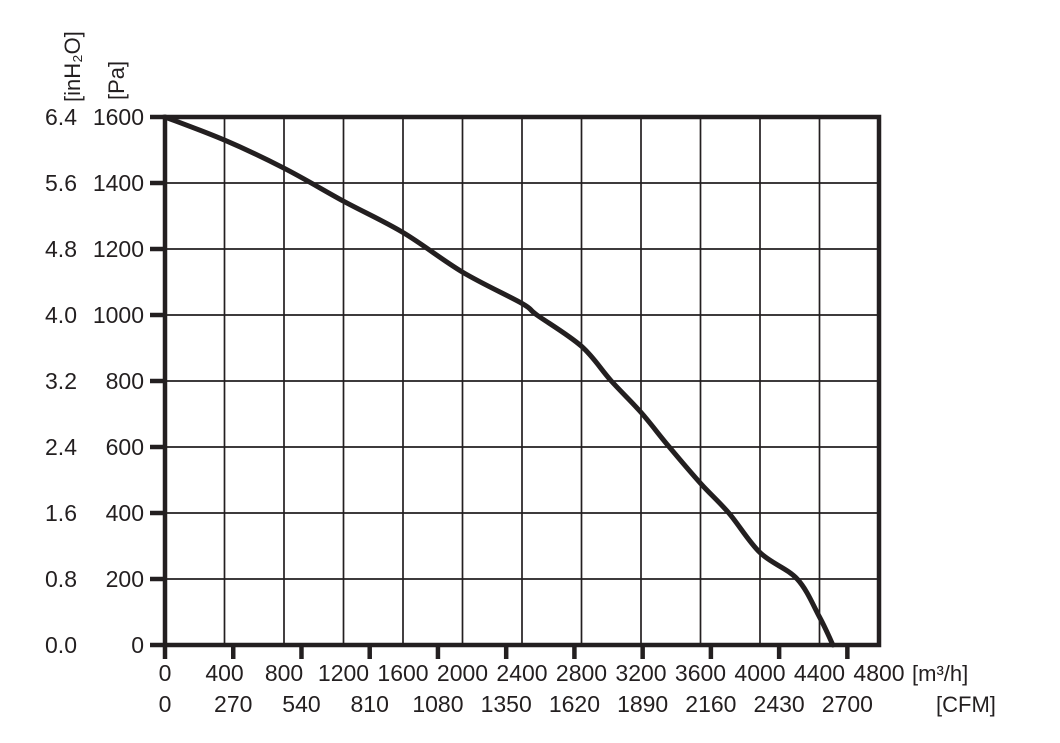 The height and width of the screenshot is (743, 1060). I want to click on svg-text: 1890, so click(642, 704).